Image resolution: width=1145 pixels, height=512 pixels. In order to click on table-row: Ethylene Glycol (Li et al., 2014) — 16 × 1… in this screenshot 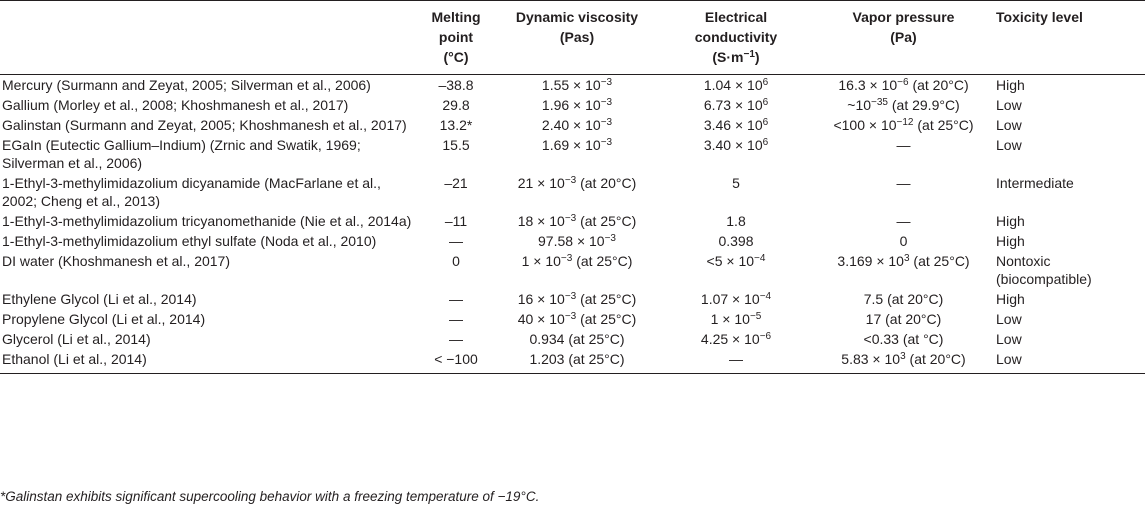, I will do `click(572, 299)`.